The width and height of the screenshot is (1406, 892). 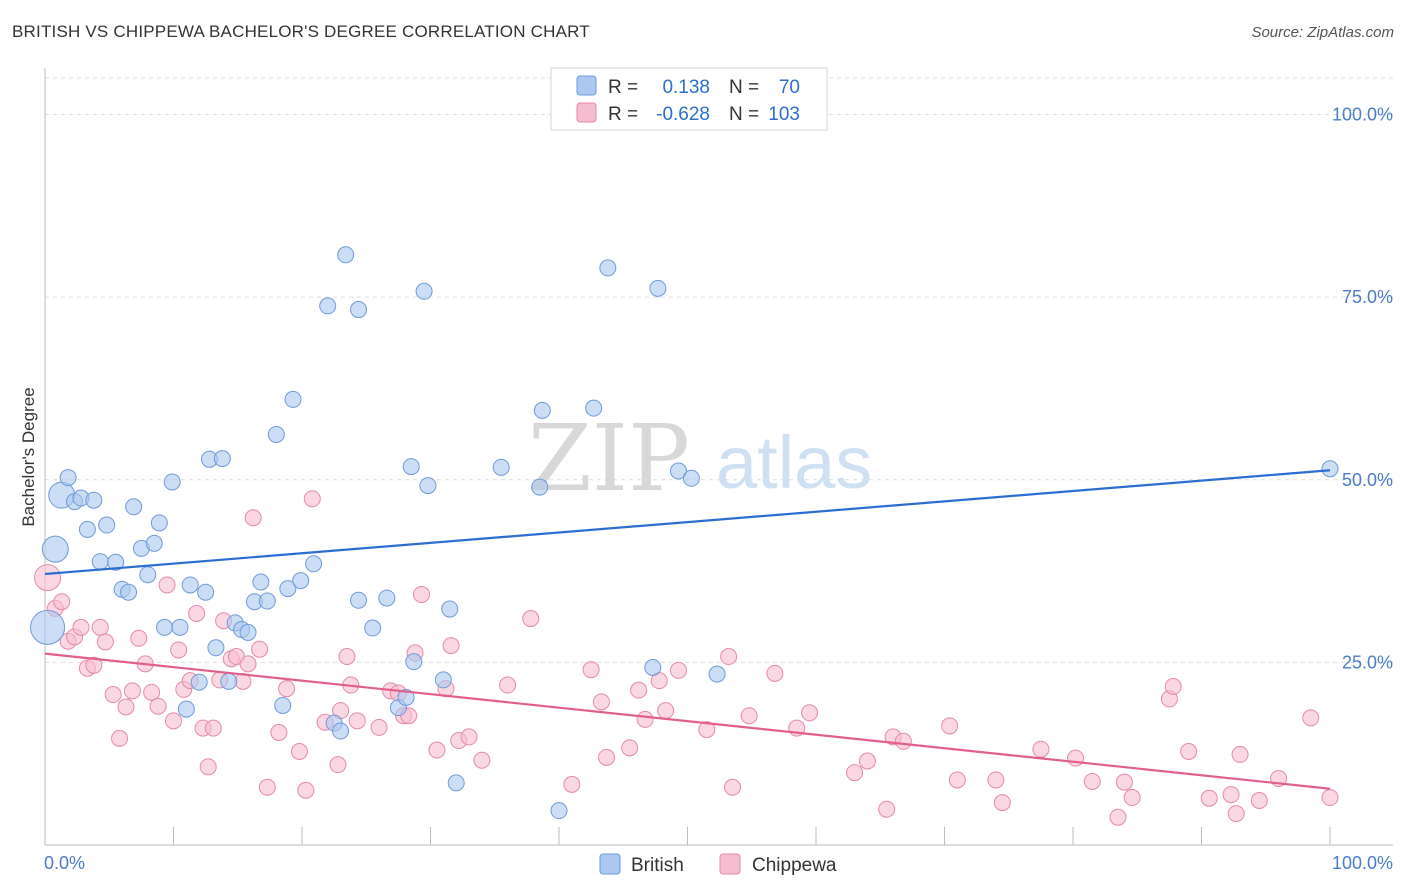 I want to click on legend-chippewa-r-label: R =, so click(x=623, y=114).